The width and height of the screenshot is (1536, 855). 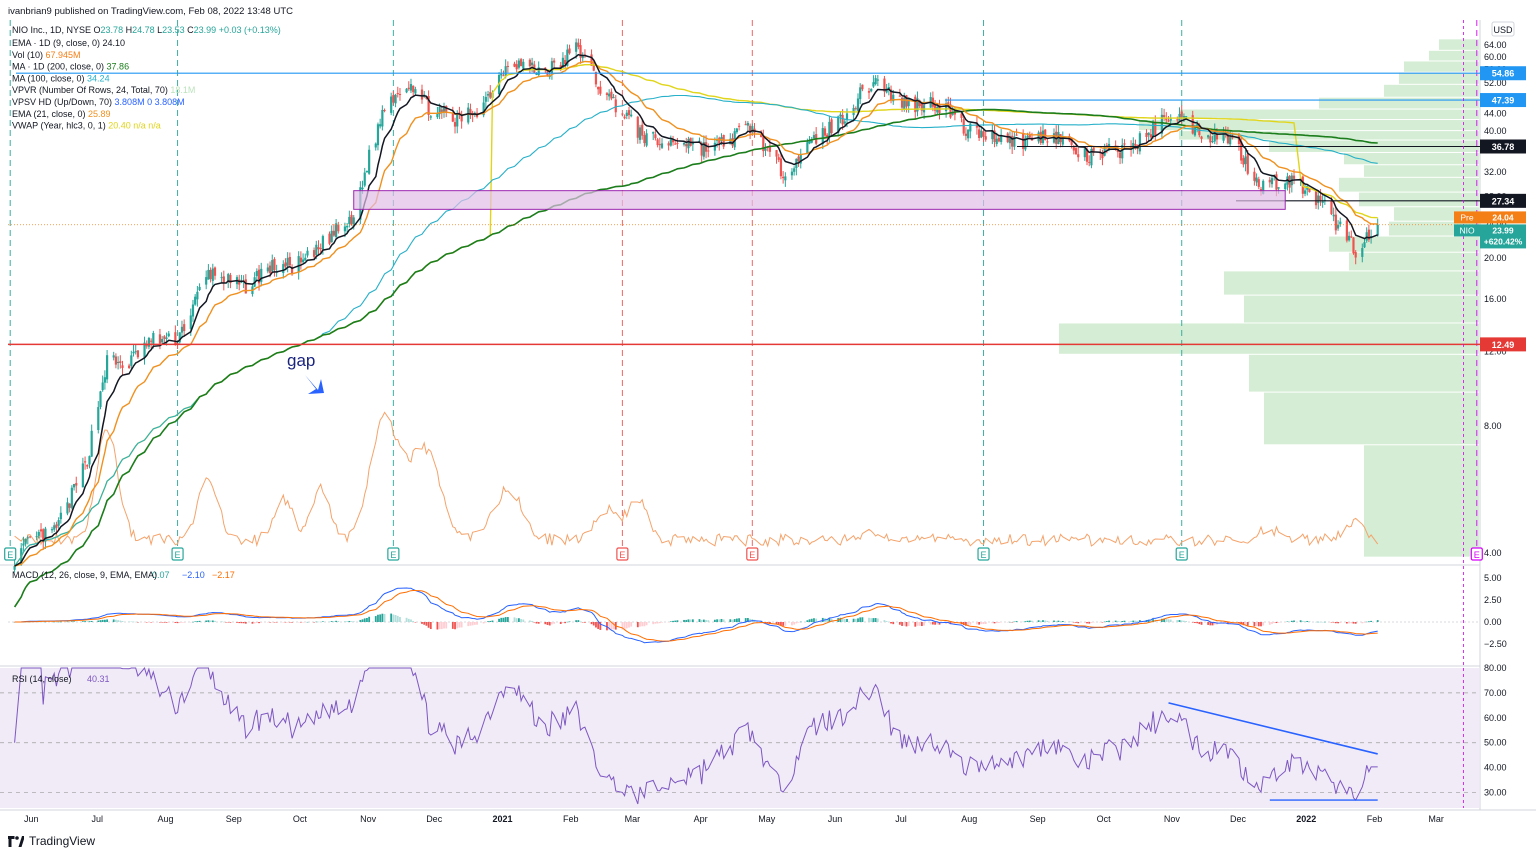 I want to click on time-tick-label: Dec, so click(x=1238, y=819).